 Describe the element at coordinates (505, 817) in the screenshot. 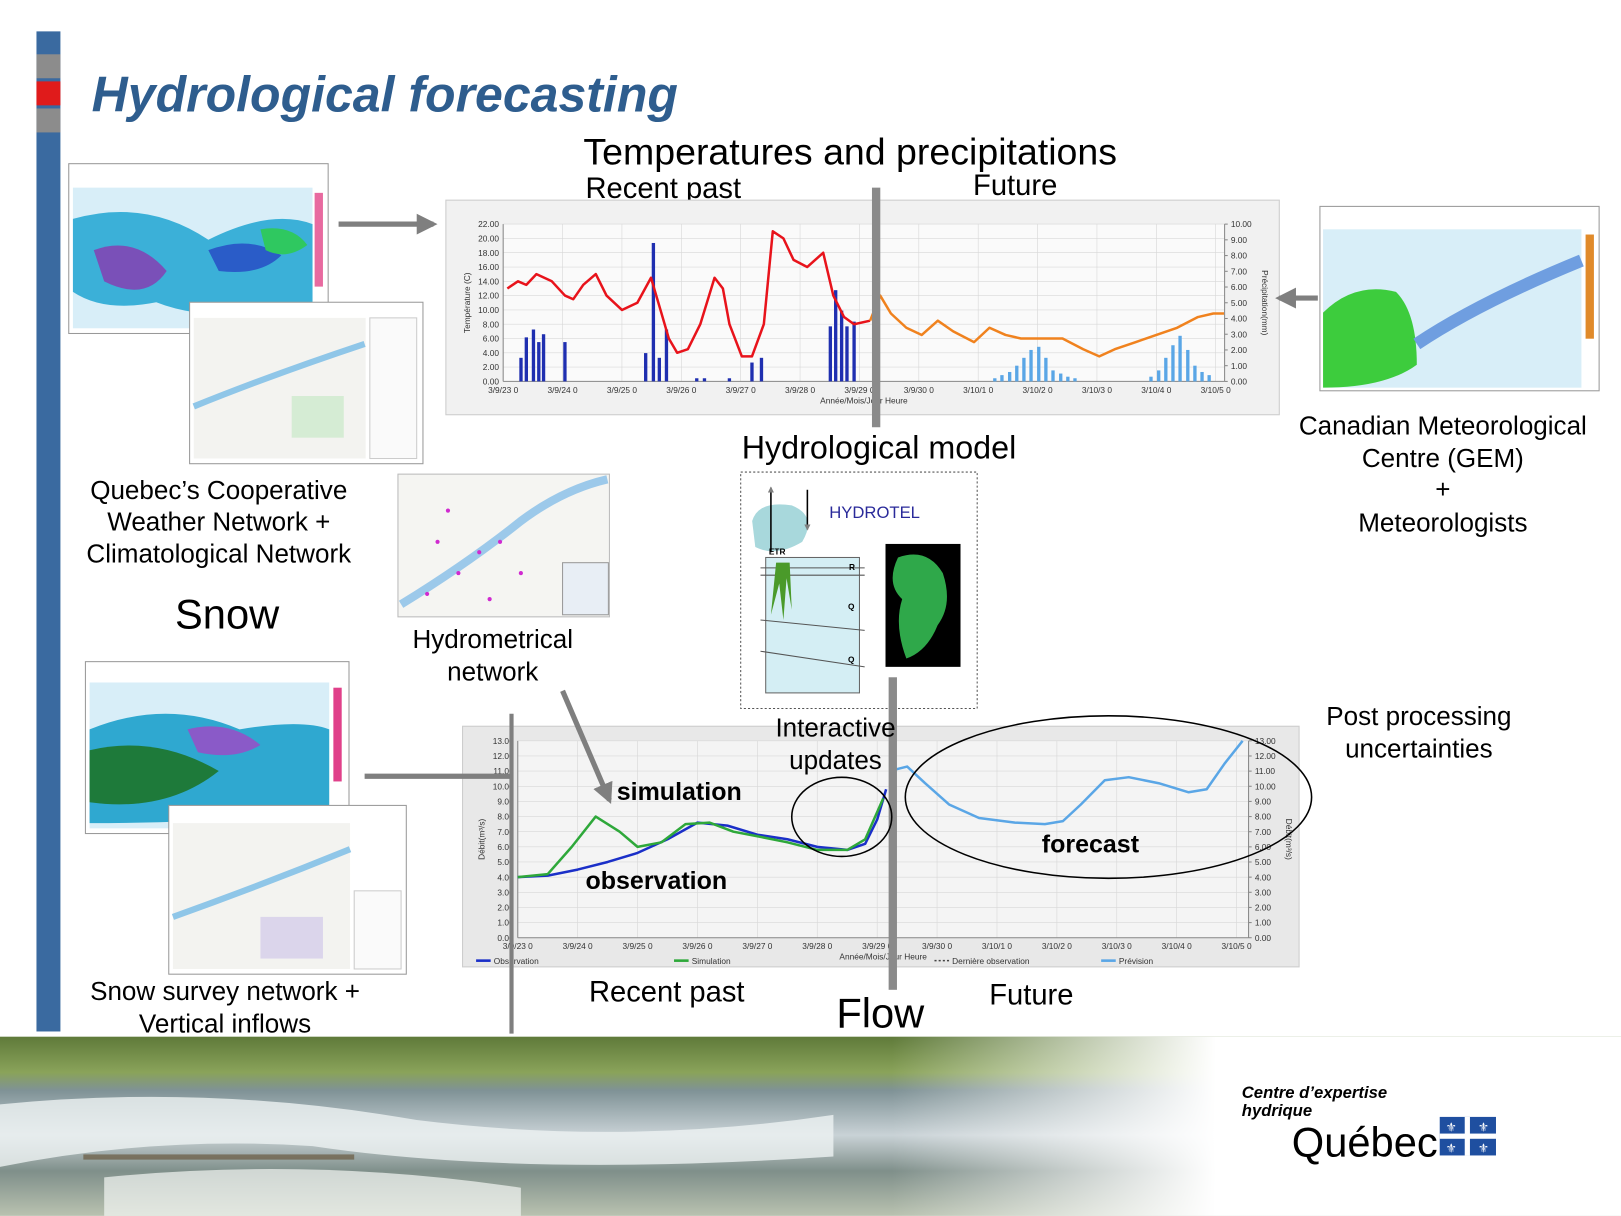

I see `y-tick-label: 8.00` at that location.